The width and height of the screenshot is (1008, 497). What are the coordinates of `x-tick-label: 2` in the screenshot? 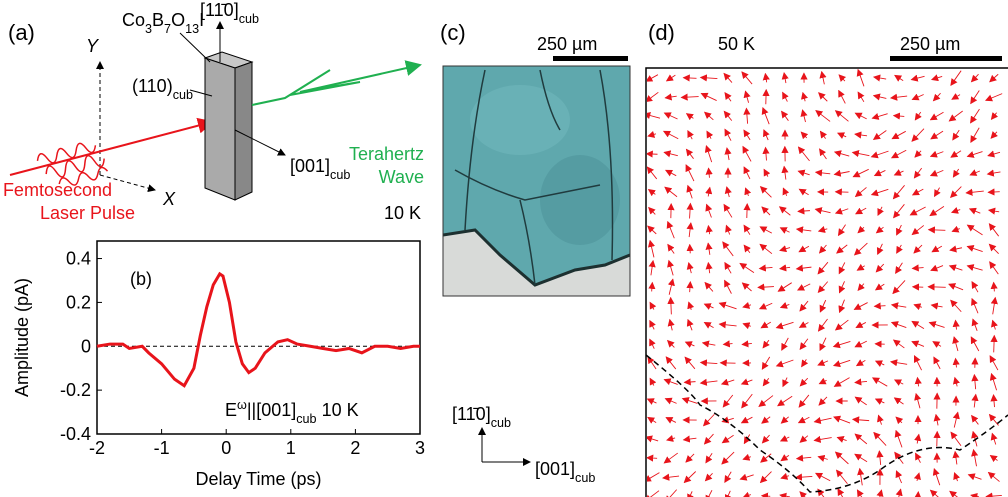 It's located at (355, 448).